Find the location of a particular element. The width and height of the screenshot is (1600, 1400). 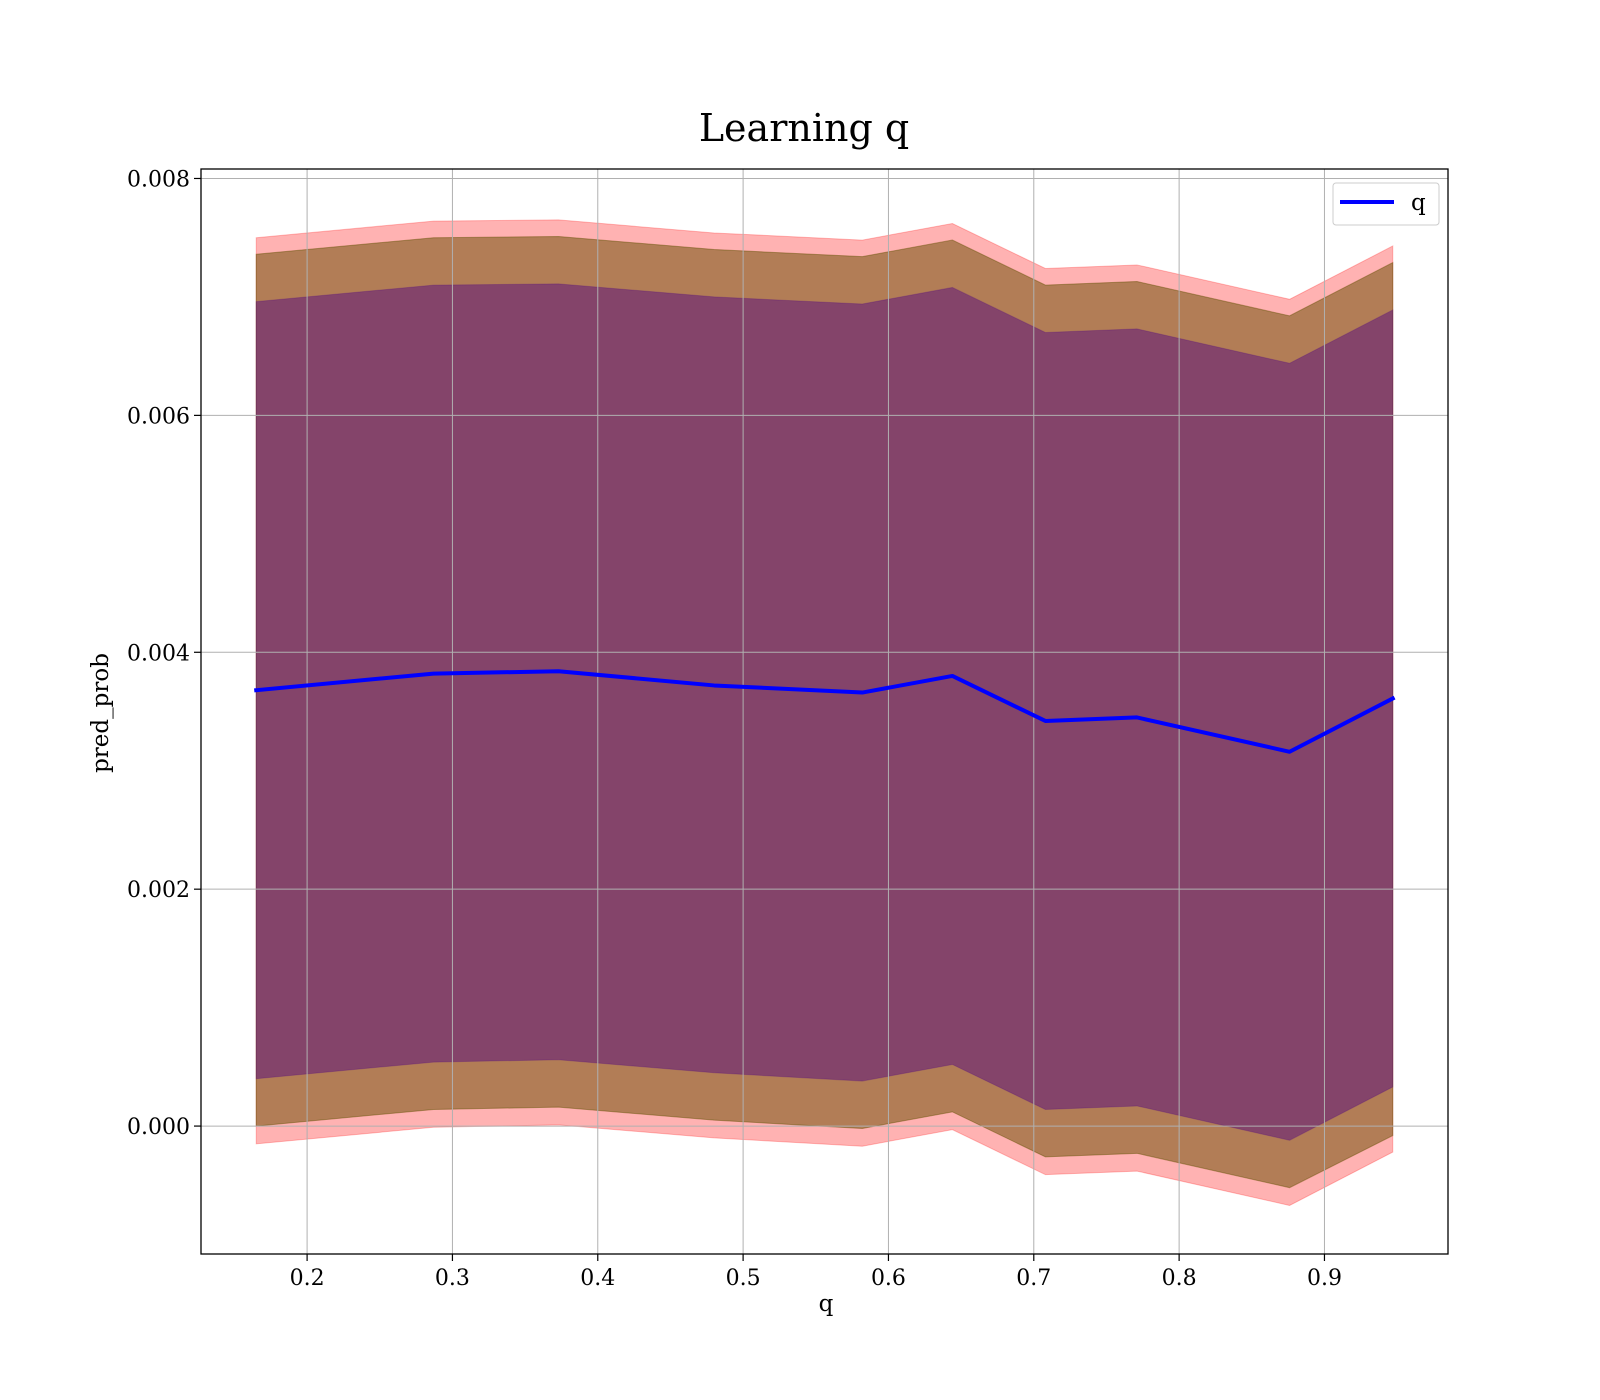

x-tick-label: 0.5 is located at coordinates (743, 1278).